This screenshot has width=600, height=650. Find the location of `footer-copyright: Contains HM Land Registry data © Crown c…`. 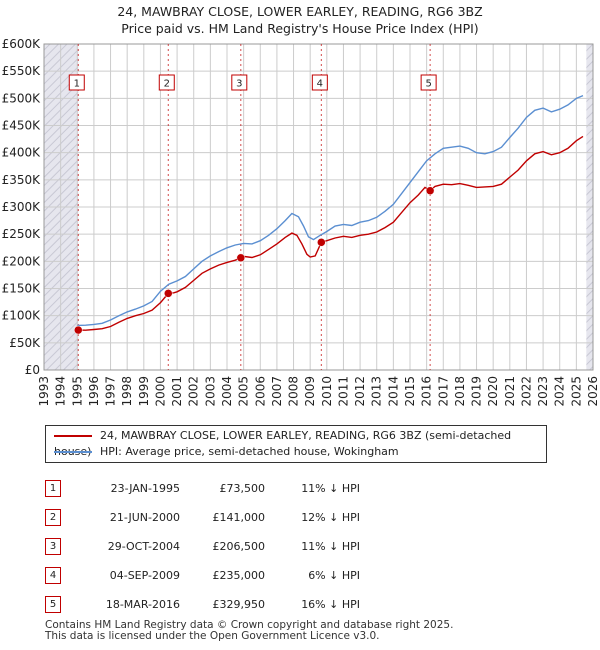

footer-copyright: Contains HM Land Registry data © Crown c… is located at coordinates (249, 625).